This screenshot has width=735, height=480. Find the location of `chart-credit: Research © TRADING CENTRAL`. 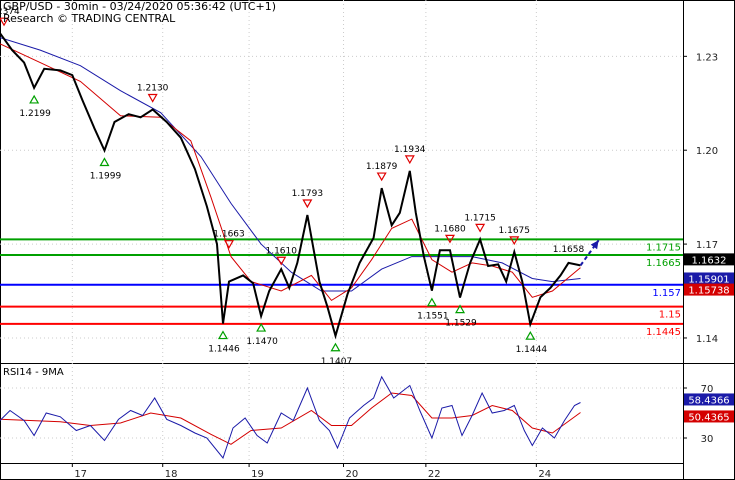

chart-credit: Research © TRADING CENTRAL is located at coordinates (89, 18).